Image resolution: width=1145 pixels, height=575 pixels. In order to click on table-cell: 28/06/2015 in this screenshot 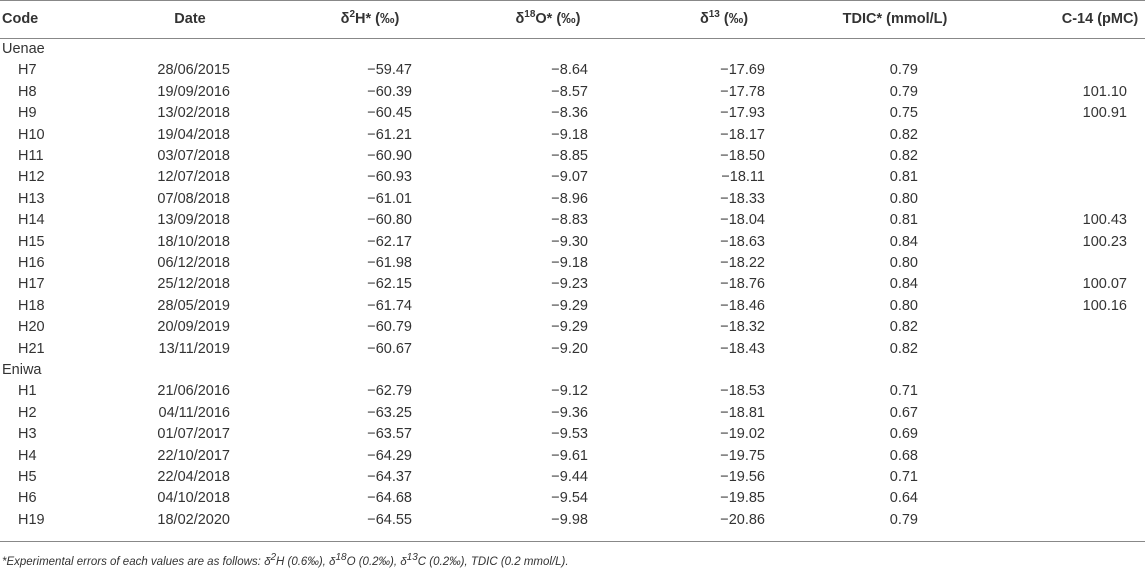, I will do `click(193, 70)`.